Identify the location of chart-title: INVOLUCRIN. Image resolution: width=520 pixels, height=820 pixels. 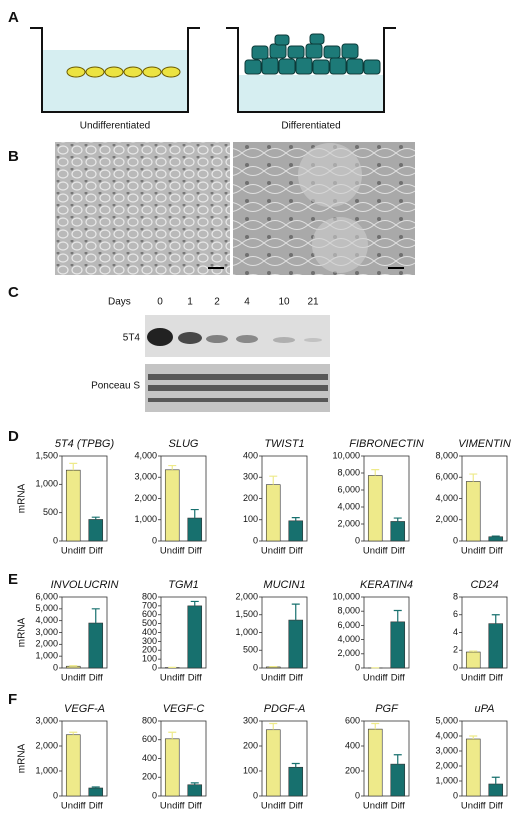
(85, 585).